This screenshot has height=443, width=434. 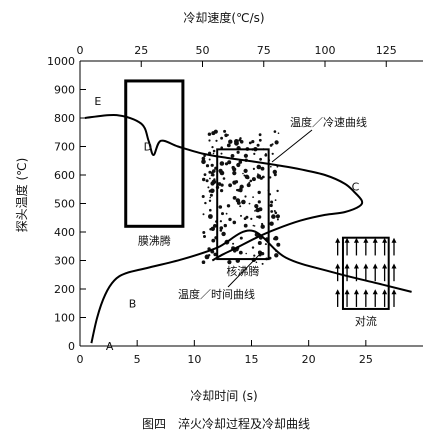 I want to click on region-label: 核沸腾, so click(x=242, y=271).